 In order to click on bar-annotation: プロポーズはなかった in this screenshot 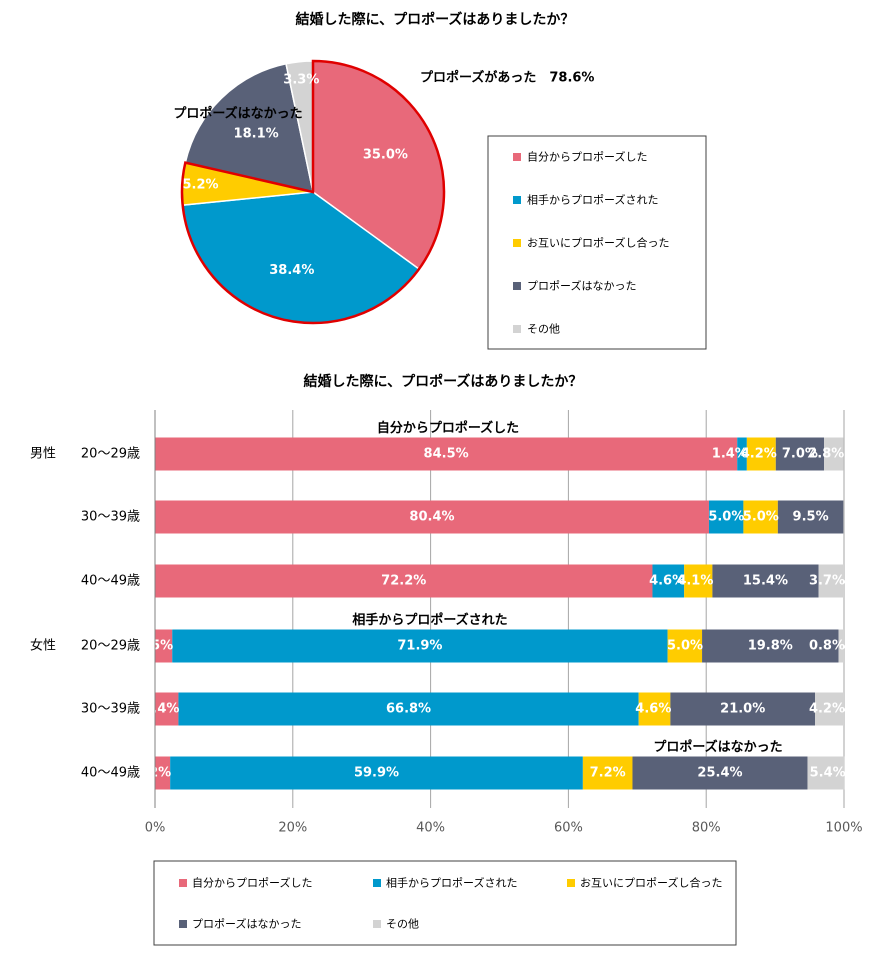, I will do `click(717, 747)`.